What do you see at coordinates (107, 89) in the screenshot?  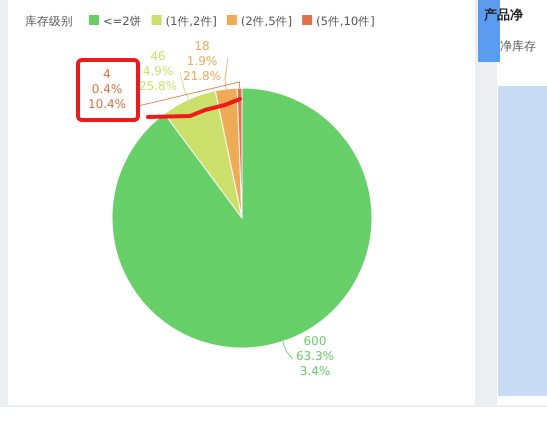 I see `data-label: 4 0.4% 10.4%` at bounding box center [107, 89].